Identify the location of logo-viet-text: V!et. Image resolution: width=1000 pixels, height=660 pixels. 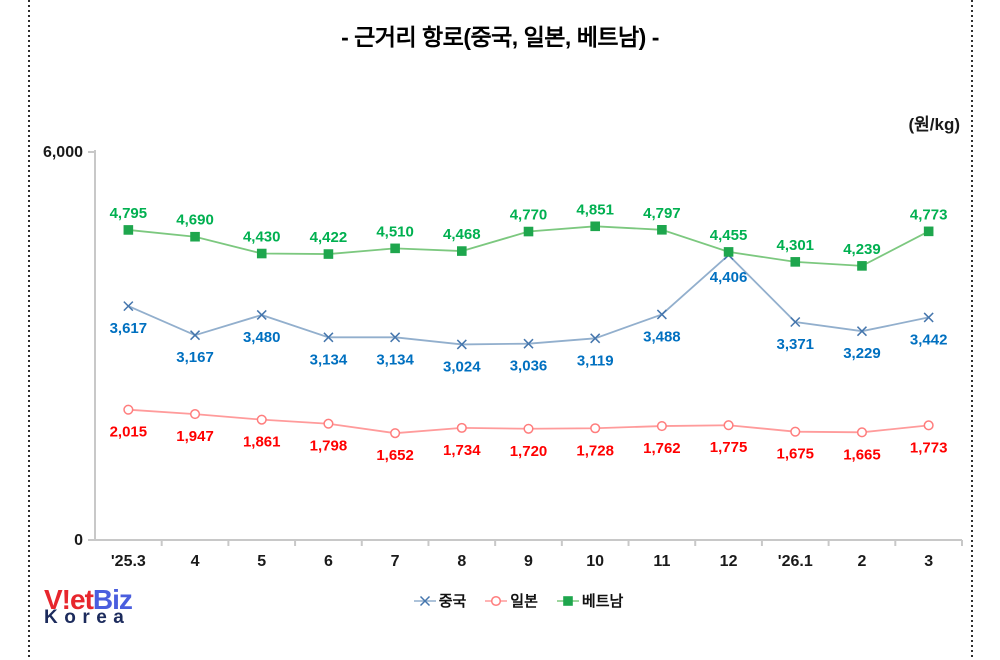
(69, 599).